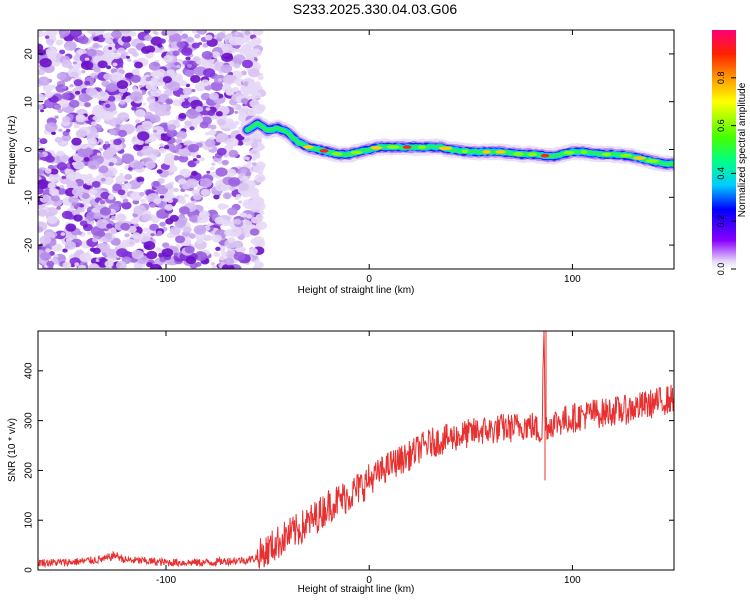 This screenshot has height=600, width=750. Describe the element at coordinates (356, 589) in the screenshot. I see `snr-x-label: Height of straight line (km)` at that location.